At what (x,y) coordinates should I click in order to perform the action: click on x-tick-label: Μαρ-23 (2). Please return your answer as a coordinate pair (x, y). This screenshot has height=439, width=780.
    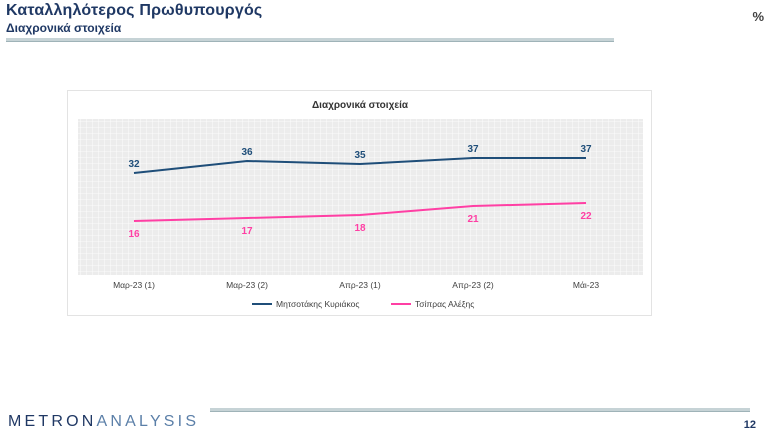
    Looking at the image, I should click on (247, 285).